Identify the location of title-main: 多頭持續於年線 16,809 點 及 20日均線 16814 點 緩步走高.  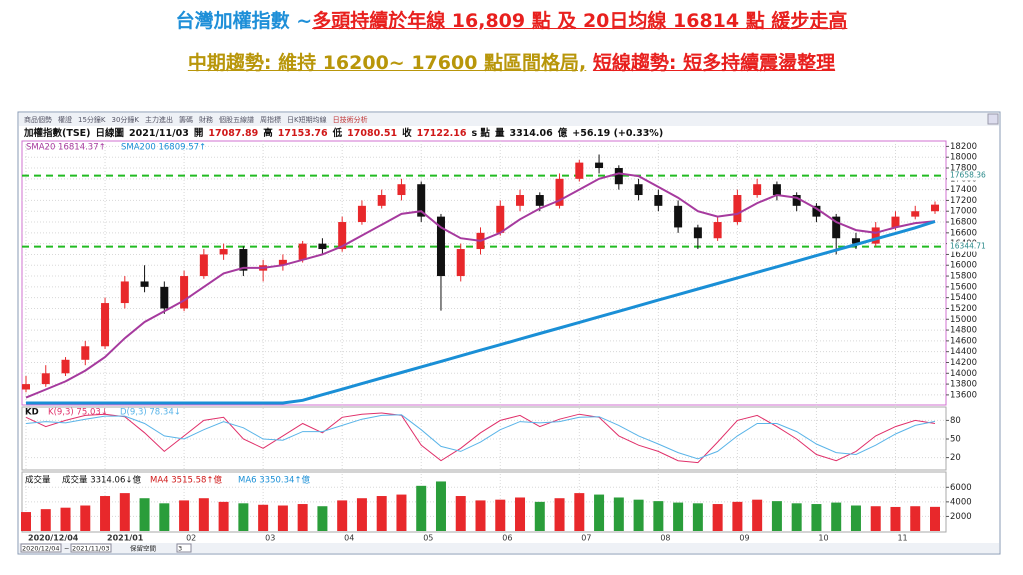
(580, 21).